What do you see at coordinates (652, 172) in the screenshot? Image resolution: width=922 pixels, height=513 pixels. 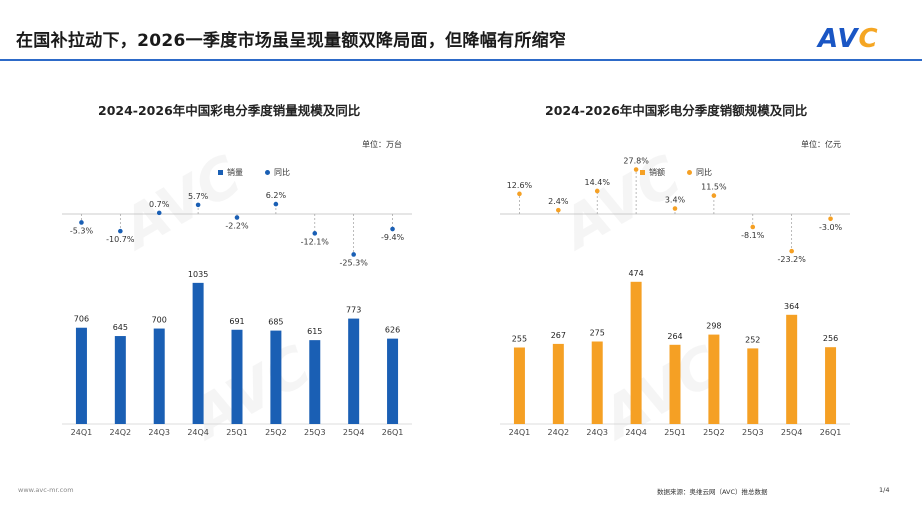 I see `legend-item-amount: 销额` at bounding box center [652, 172].